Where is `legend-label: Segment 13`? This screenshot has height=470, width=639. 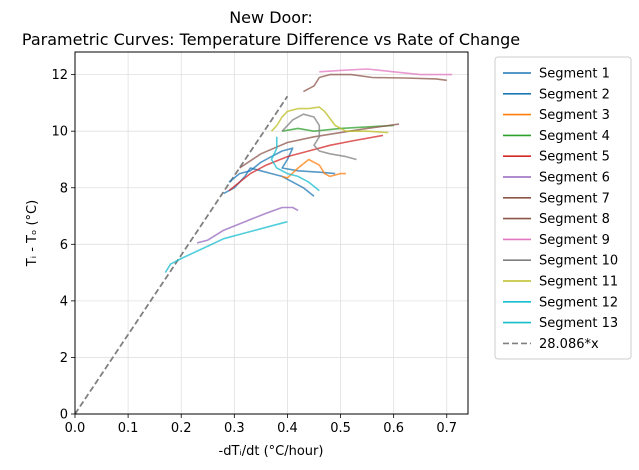 legend-label: Segment 13 is located at coordinates (578, 323).